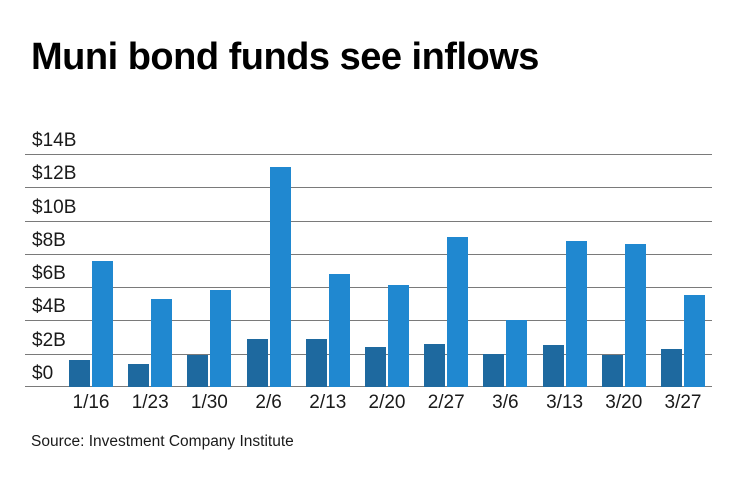 This screenshot has width=740, height=482. What do you see at coordinates (150, 355) in the screenshot?
I see `bar-group: 1/23` at bounding box center [150, 355].